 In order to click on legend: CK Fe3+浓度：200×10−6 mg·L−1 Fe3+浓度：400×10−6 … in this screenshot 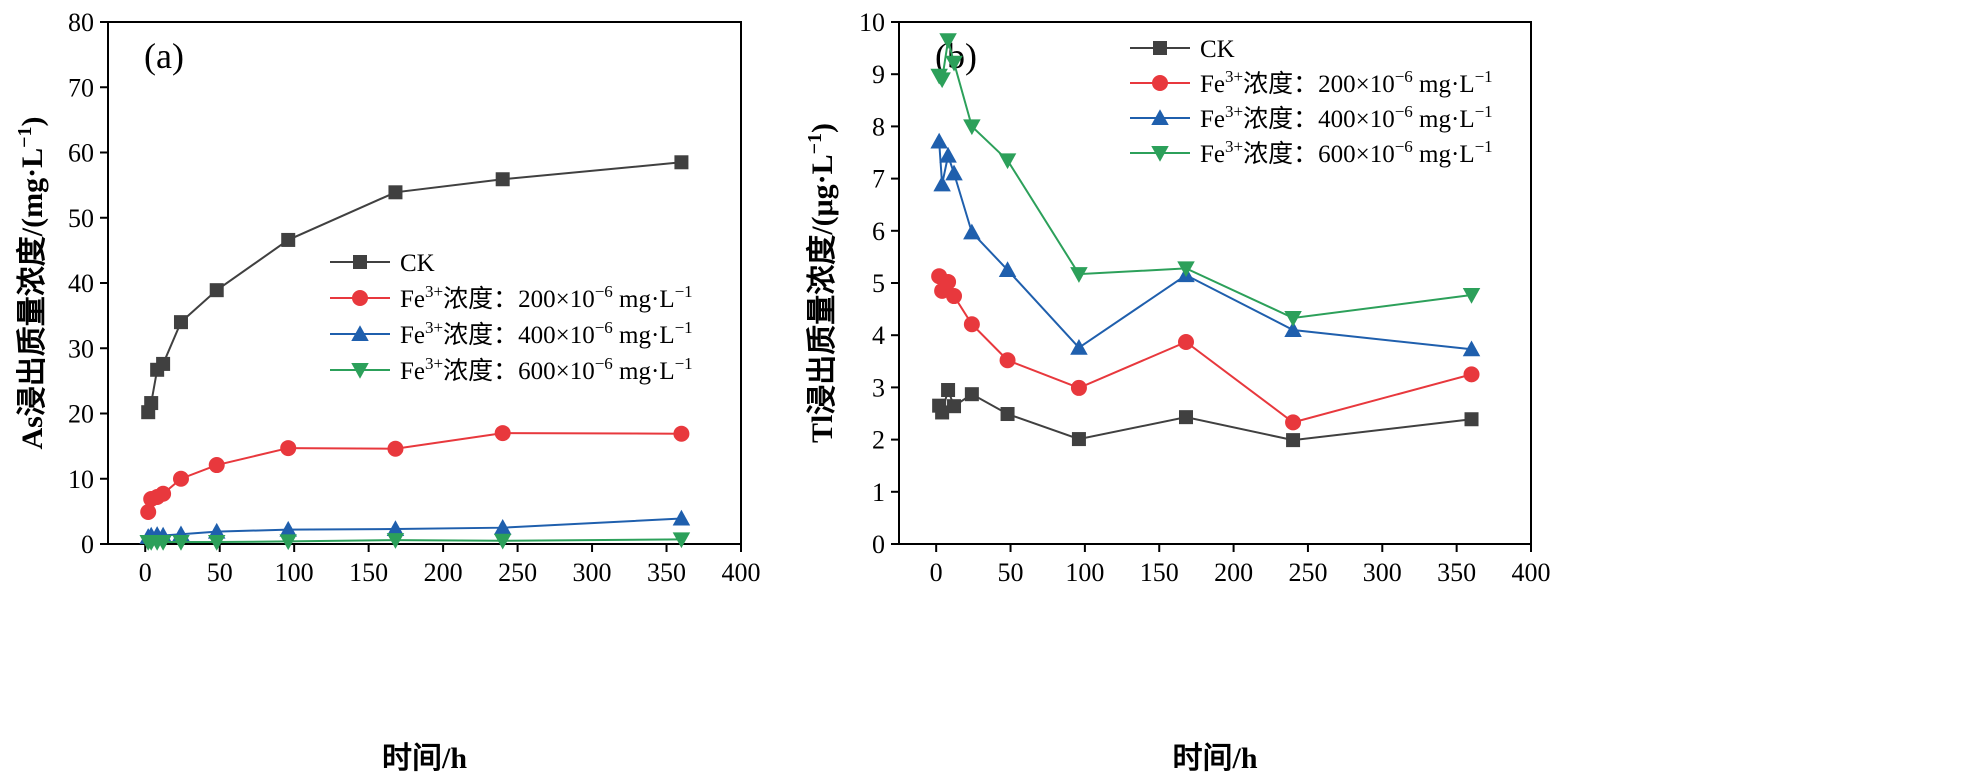, I will do `click(1311, 102)`.